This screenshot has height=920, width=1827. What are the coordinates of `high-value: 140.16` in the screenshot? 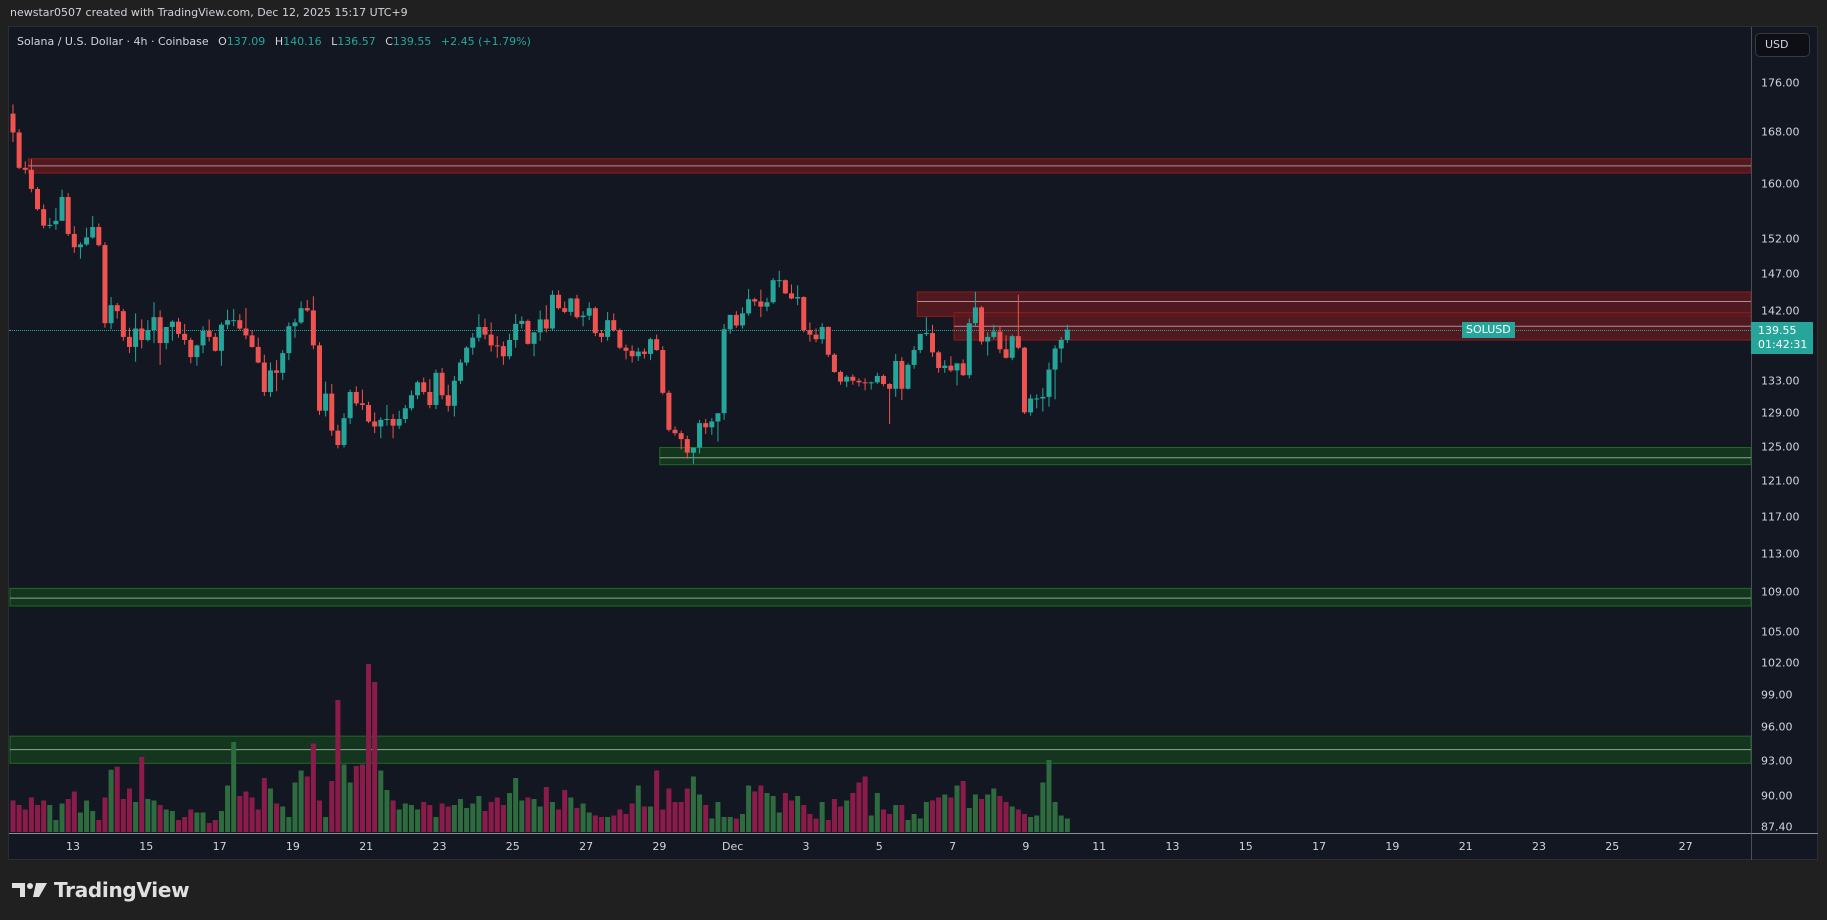 It's located at (302, 41).